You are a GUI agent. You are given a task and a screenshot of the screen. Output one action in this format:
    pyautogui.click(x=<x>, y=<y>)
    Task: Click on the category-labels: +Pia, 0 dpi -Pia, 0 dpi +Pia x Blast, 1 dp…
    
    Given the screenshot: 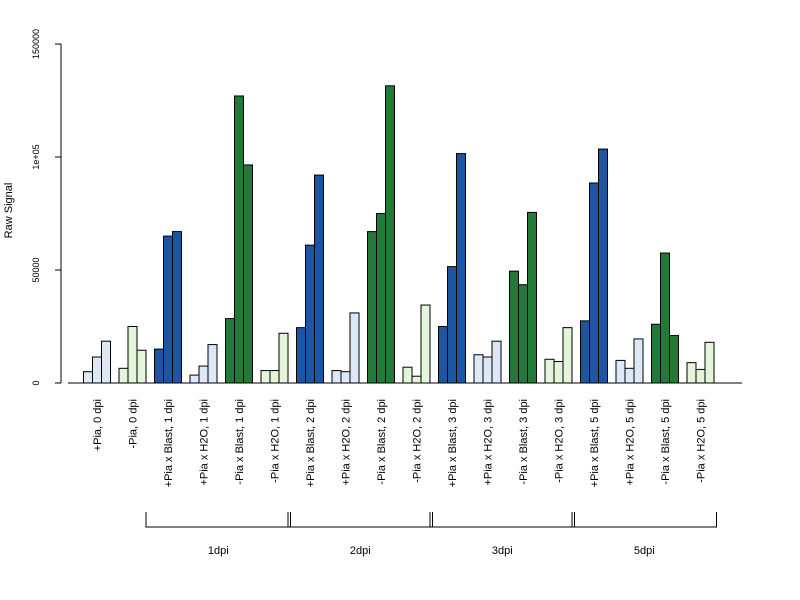 What is the action you would take?
    pyautogui.click(x=400, y=443)
    